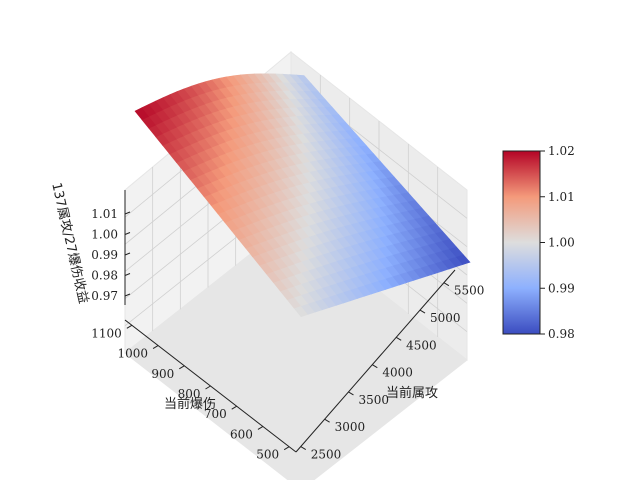 The height and width of the screenshot is (480, 640). I want to click on colorbar-tick-label: 1.00, so click(561, 243).